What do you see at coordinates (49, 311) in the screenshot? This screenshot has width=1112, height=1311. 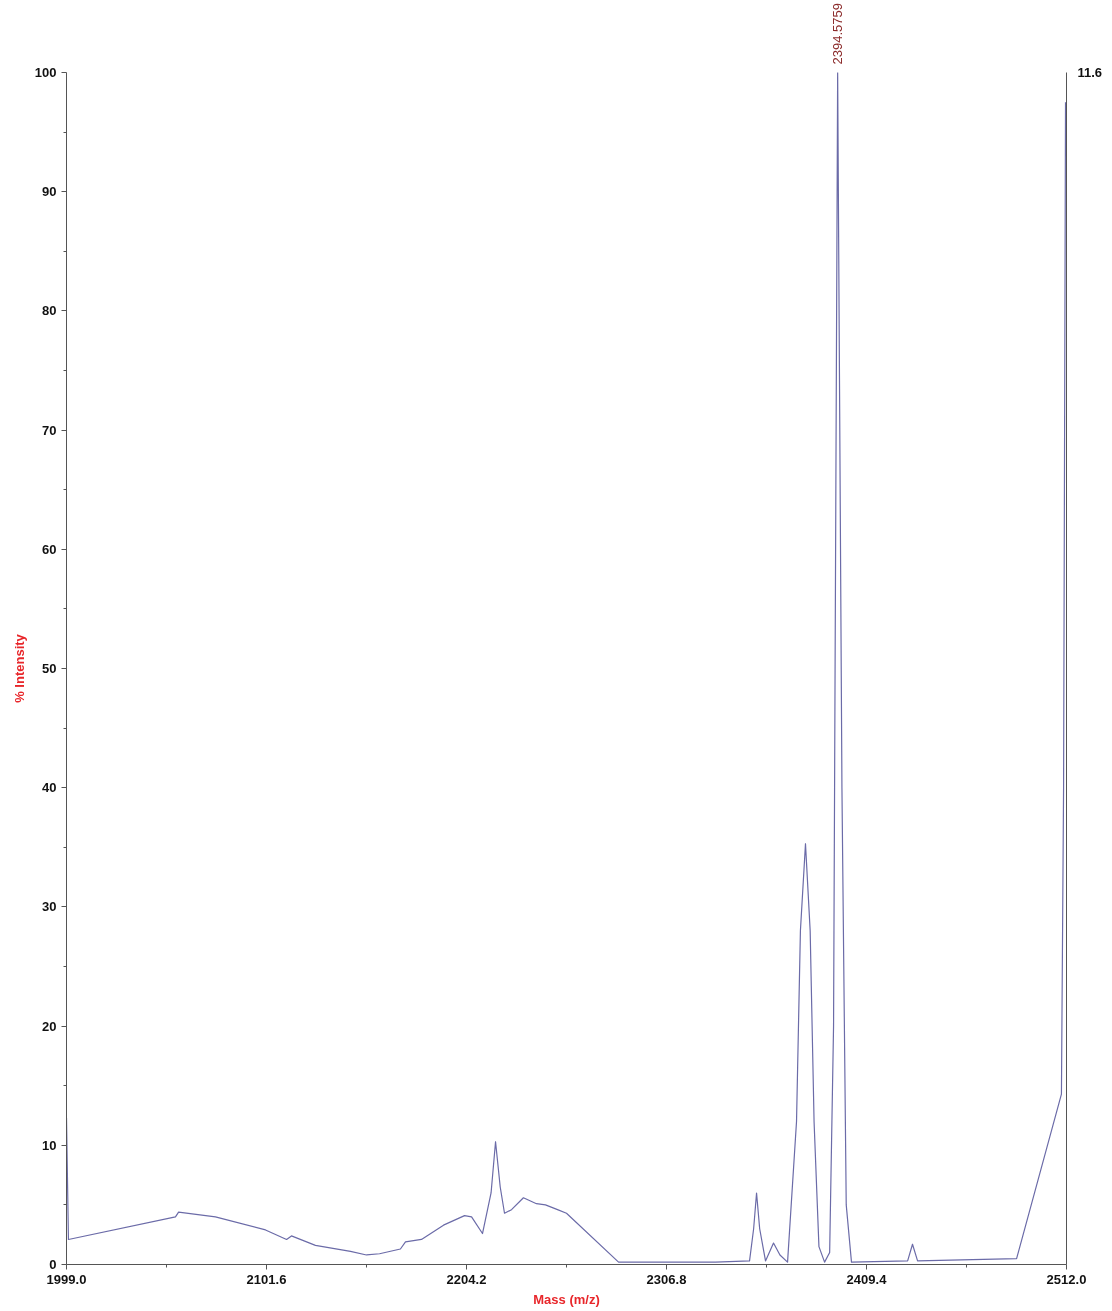 I see `y-tick-label: 80` at bounding box center [49, 311].